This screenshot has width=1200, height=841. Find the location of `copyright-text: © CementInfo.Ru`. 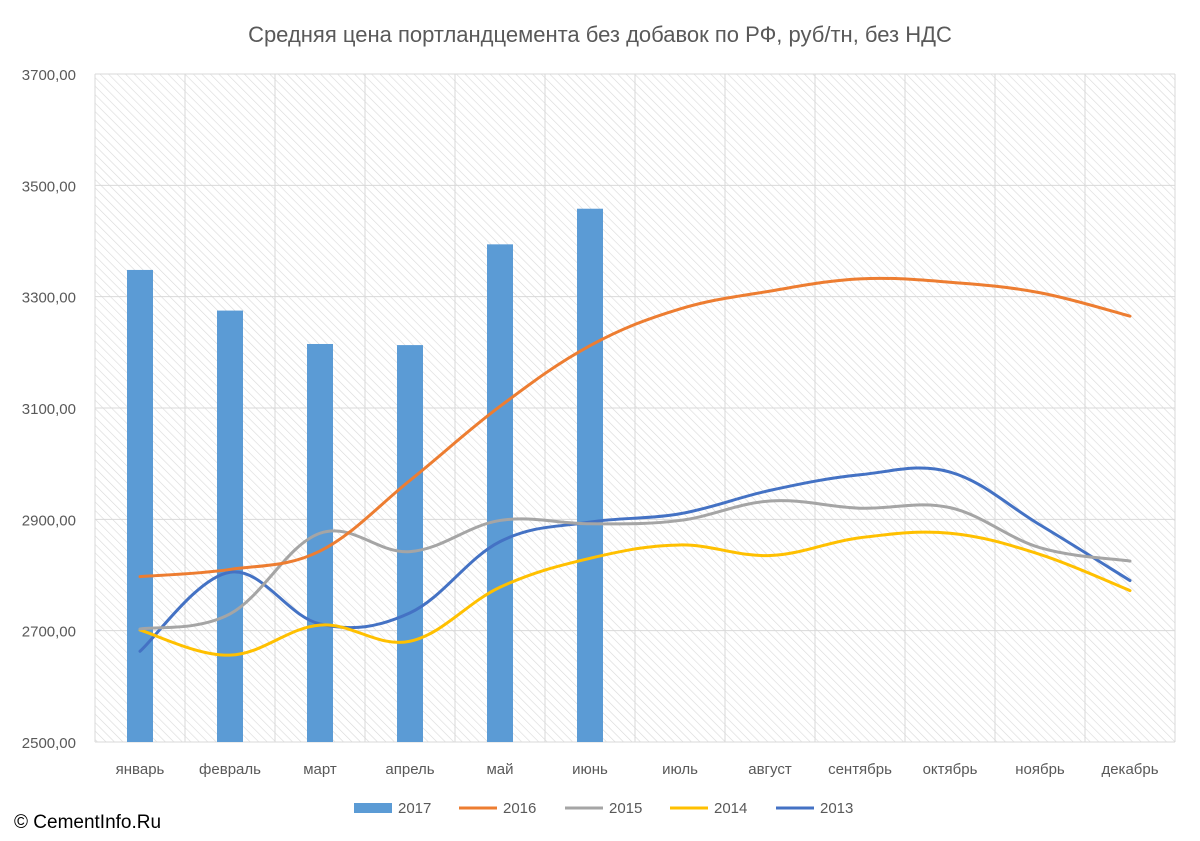

copyright-text: © CementInfo.Ru is located at coordinates (88, 822).